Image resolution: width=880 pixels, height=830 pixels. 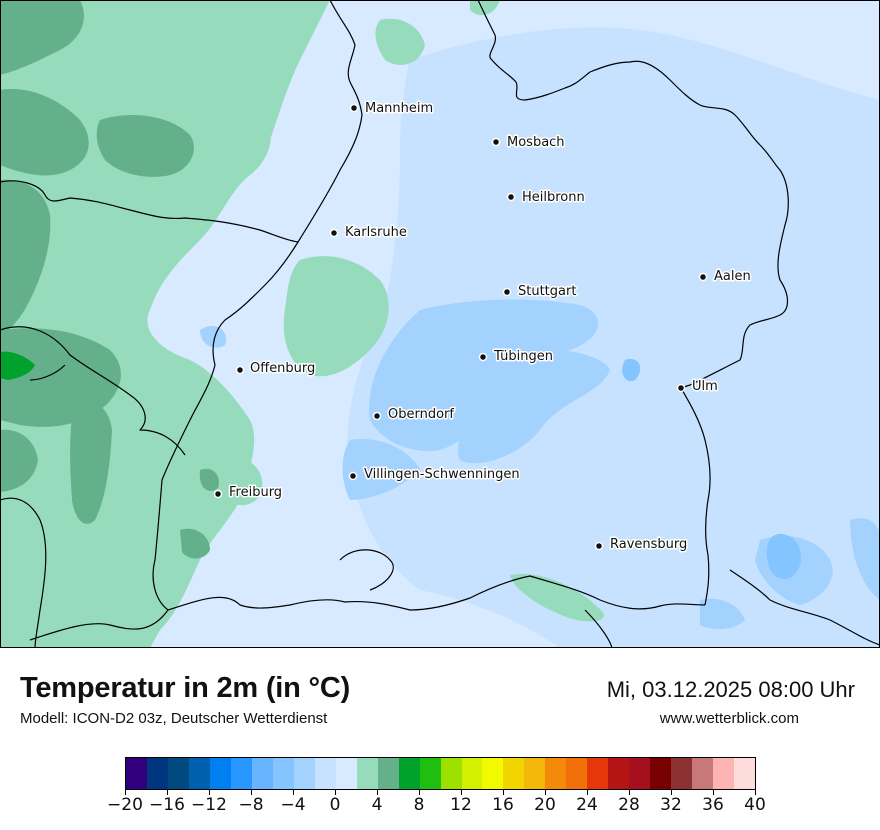 What do you see at coordinates (711, 469) in the screenshot?
I see `temperature-band-minus6-minus4` at bounding box center [711, 469].